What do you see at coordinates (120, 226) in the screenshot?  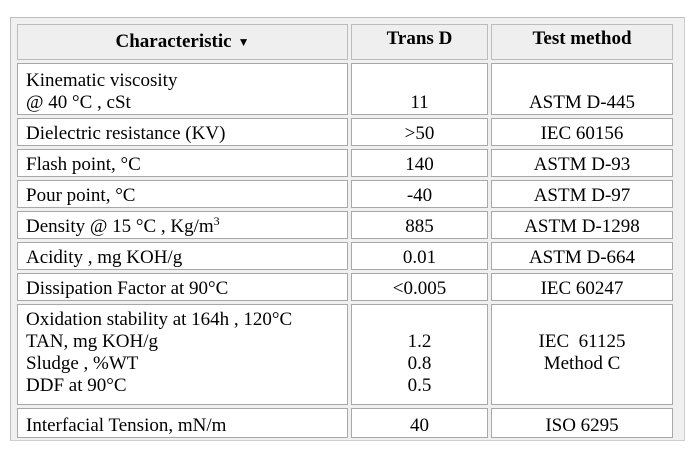 I see `characteristic-label: Density @ 15 °C , Kg/m` at bounding box center [120, 226].